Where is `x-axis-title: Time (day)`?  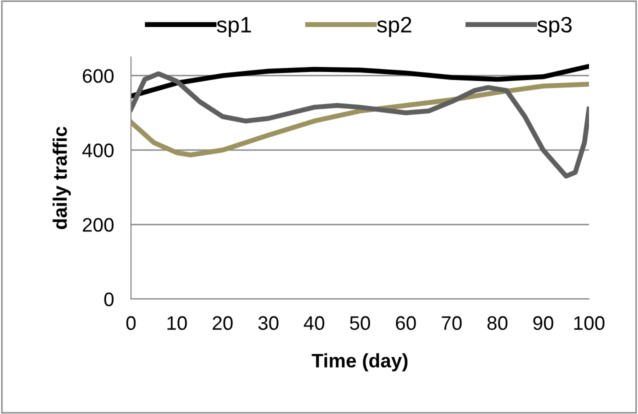
x-axis-title: Time (day) is located at coordinates (360, 362).